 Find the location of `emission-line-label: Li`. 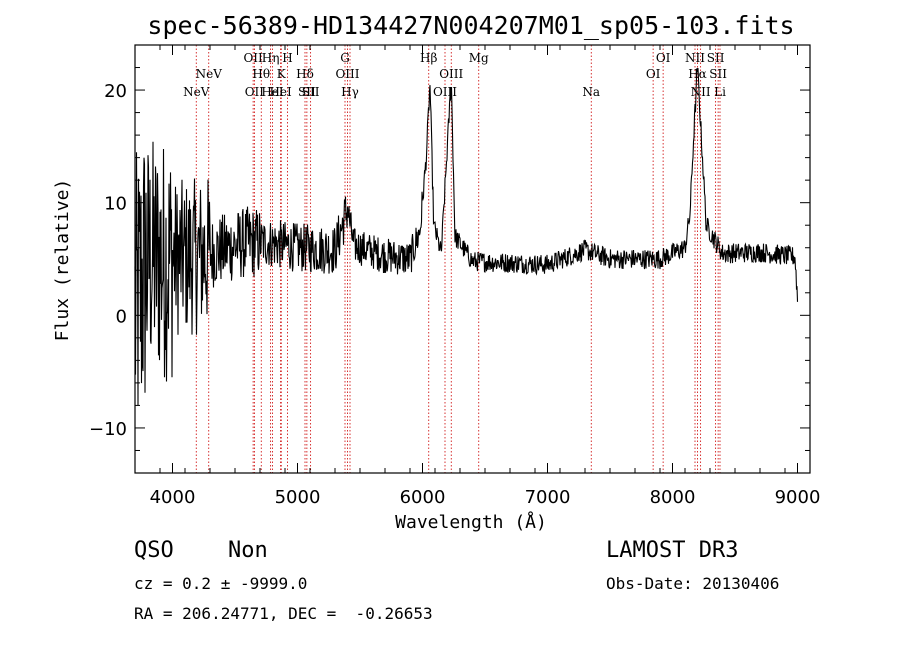

emission-line-label: Li is located at coordinates (720, 92).